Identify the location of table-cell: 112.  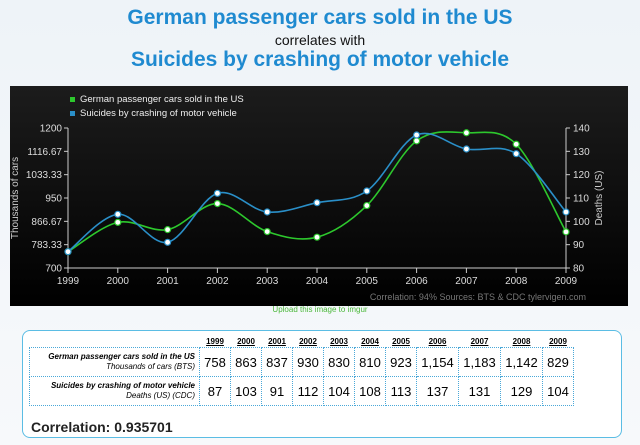
(308, 391).